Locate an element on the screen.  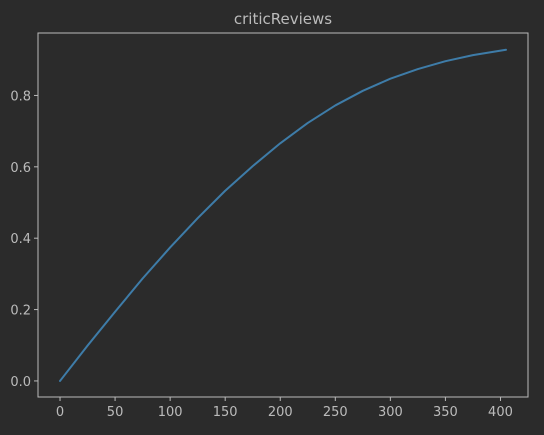
y-tick-label: 0.0 is located at coordinates (20, 382).